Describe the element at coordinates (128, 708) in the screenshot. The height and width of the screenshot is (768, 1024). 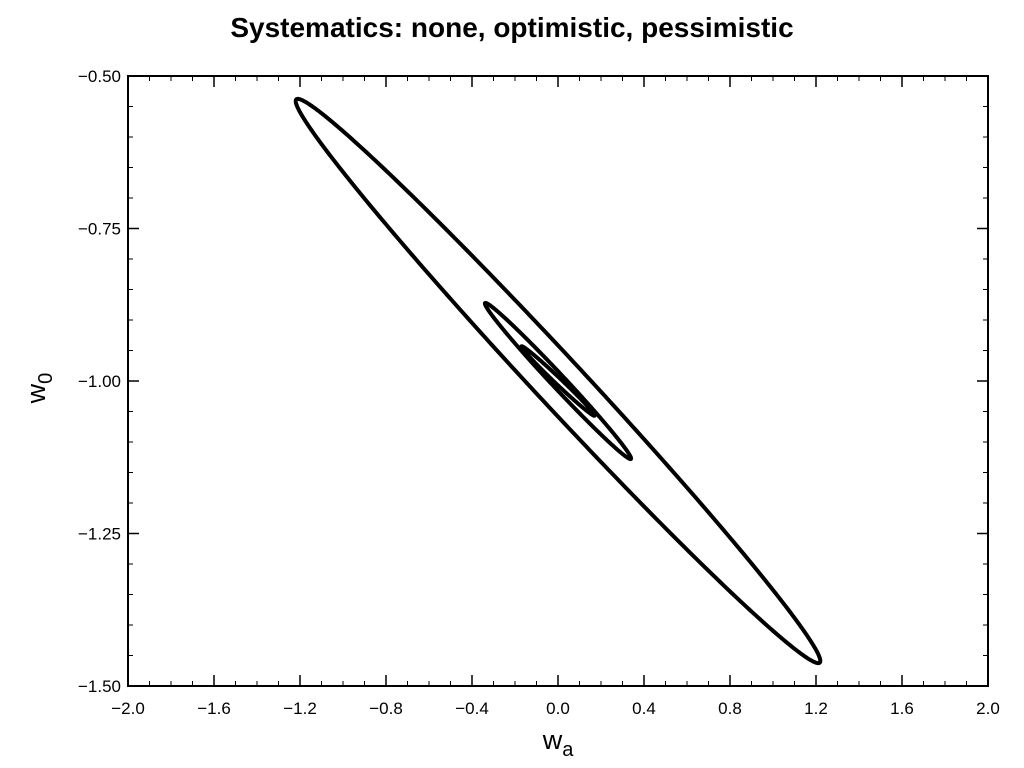
I see `x-tick-label: −2.0` at that location.